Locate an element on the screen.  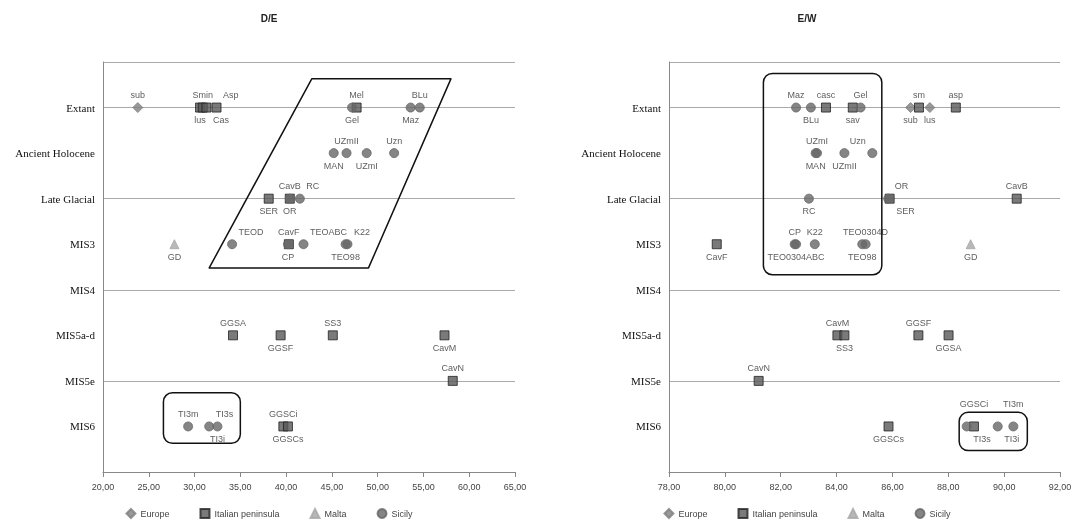
data-label: Maz is located at coordinates (796, 95).